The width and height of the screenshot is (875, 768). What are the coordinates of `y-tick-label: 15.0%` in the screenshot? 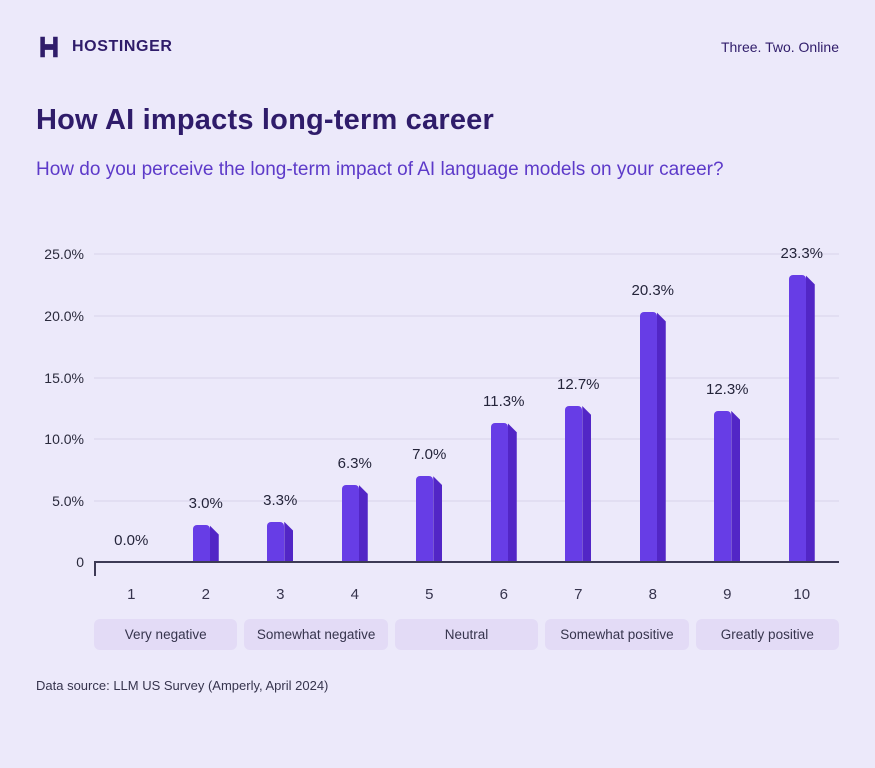 It's located at (64, 377).